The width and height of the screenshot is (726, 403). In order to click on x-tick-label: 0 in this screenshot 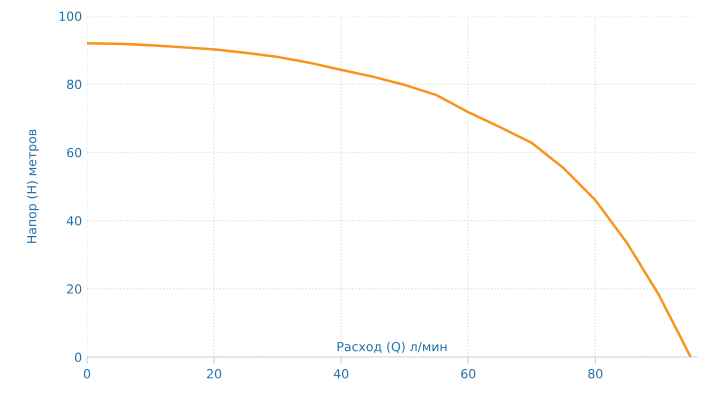, I will do `click(87, 373)`.